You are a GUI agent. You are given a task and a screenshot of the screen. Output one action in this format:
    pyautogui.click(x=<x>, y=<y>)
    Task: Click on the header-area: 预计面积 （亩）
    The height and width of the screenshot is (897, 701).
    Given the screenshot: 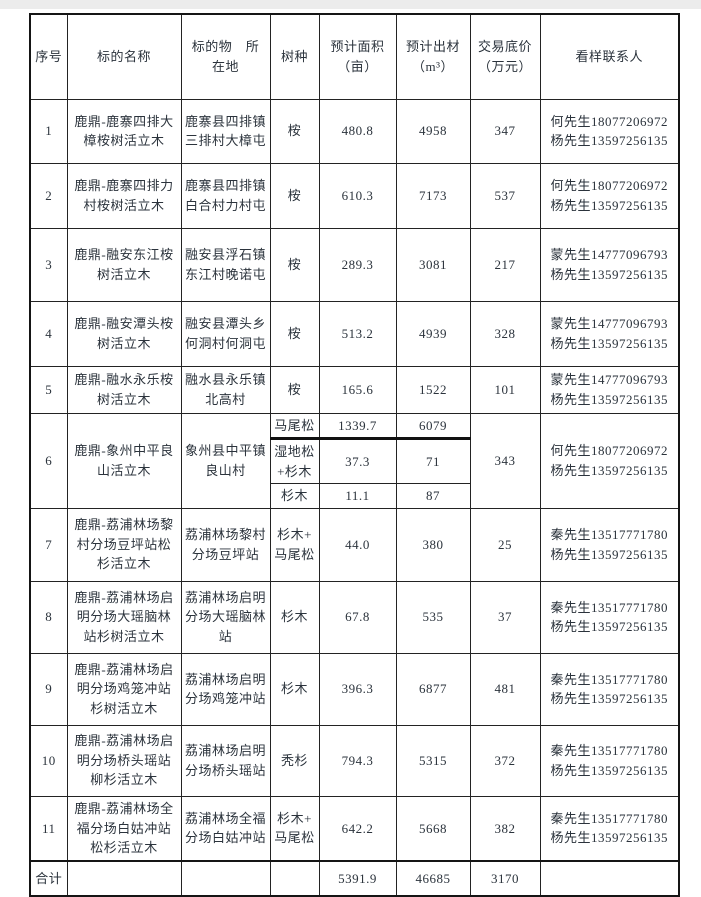 What is the action you would take?
    pyautogui.click(x=357, y=56)
    